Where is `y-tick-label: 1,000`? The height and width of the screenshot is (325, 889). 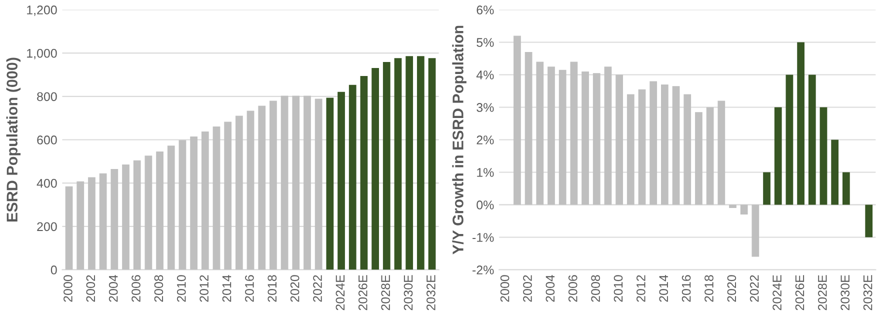
y-tick-label: 1,000 is located at coordinates (42, 54).